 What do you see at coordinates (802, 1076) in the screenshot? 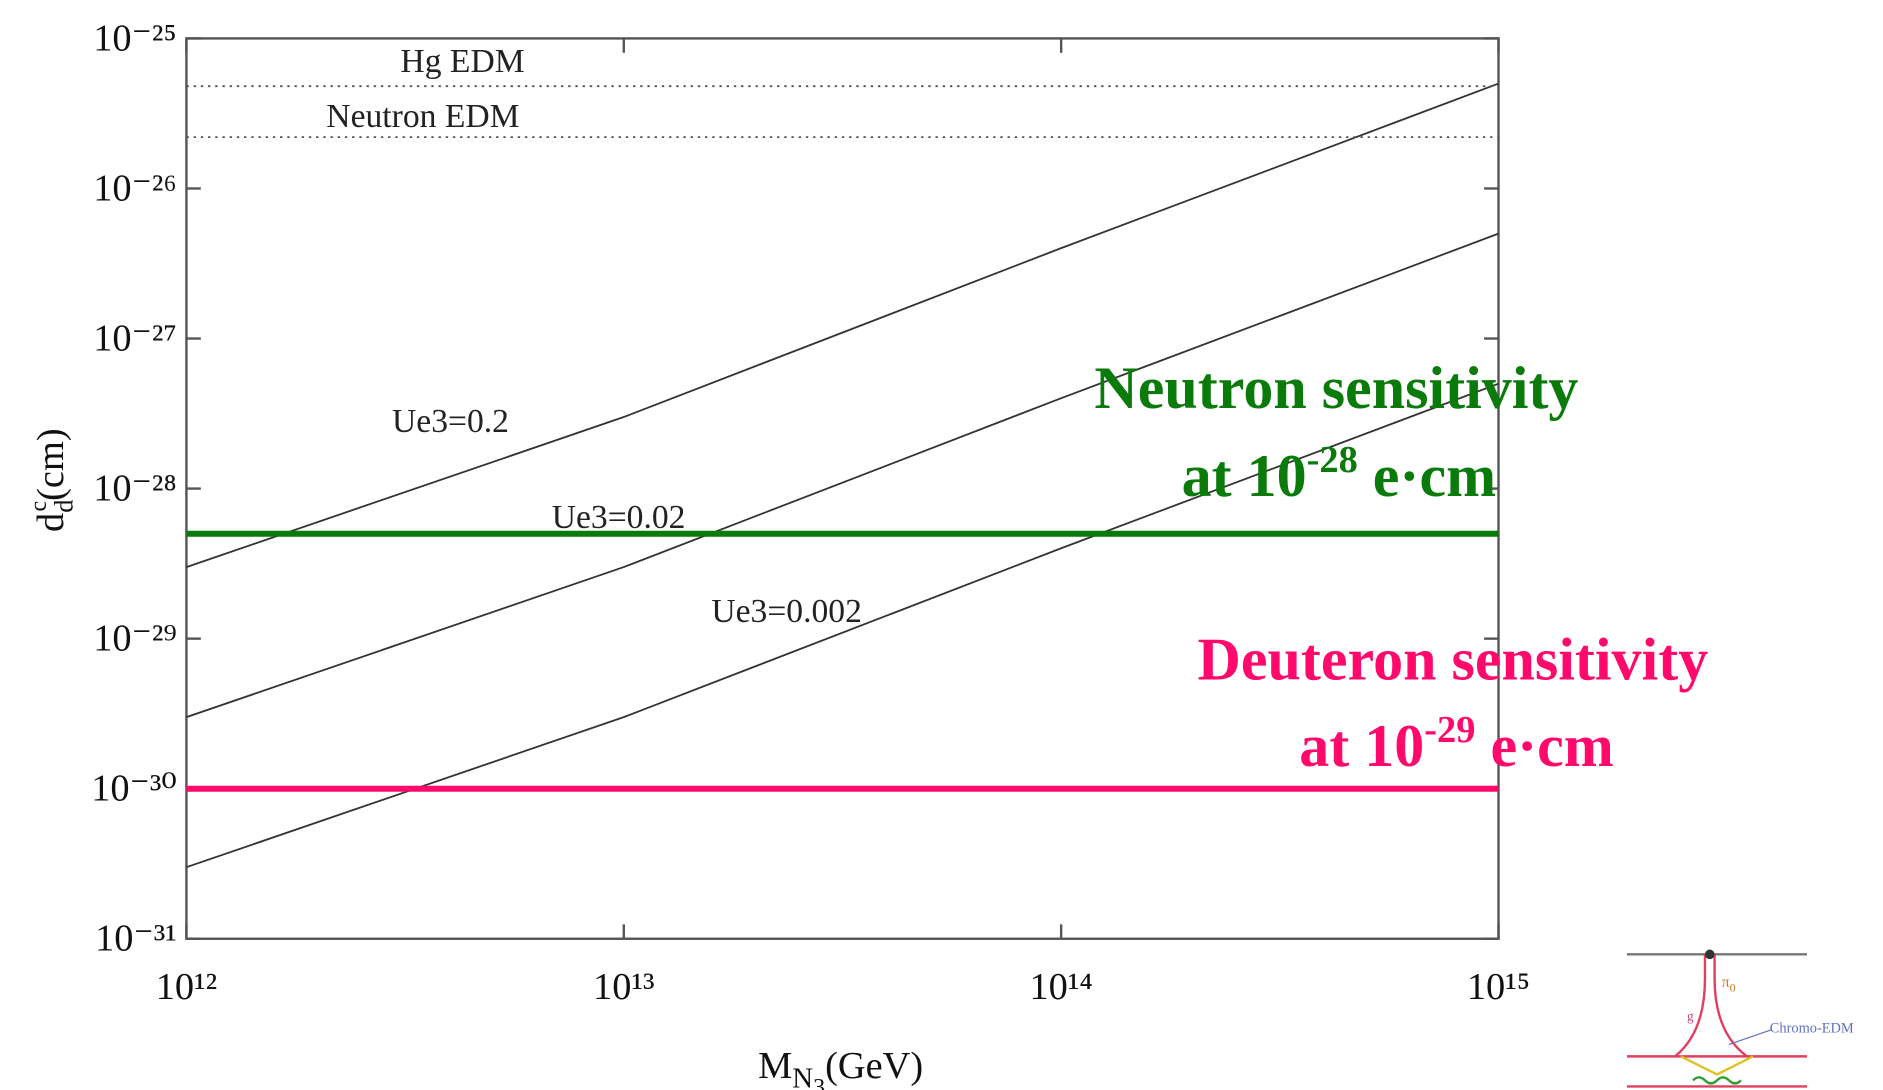
I see `x-label-sub: N` at bounding box center [802, 1076].